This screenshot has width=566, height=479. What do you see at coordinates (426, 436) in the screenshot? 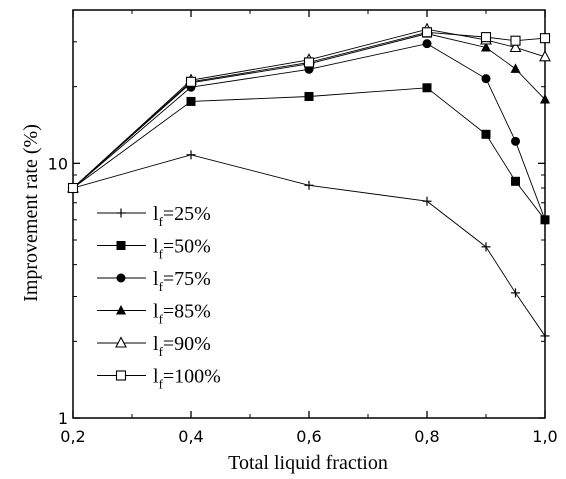
I see `x-tick-label: 0,8` at bounding box center [426, 436].